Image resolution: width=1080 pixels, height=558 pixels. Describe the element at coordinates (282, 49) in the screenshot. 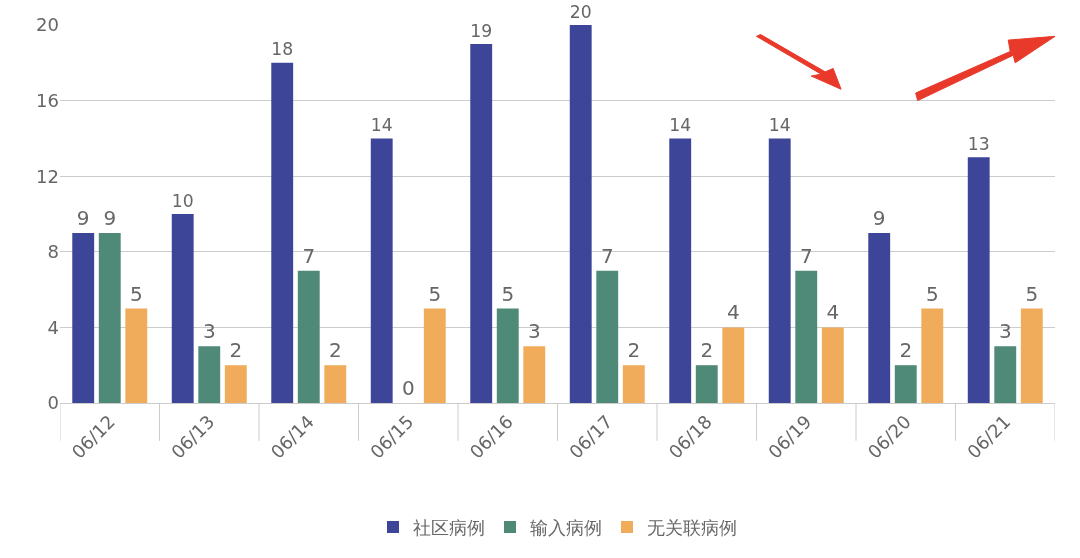

I see `data-label: 18` at that location.